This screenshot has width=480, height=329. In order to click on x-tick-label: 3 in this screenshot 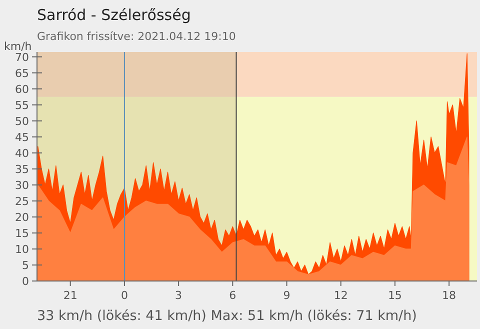, I will do `click(178, 295)`.